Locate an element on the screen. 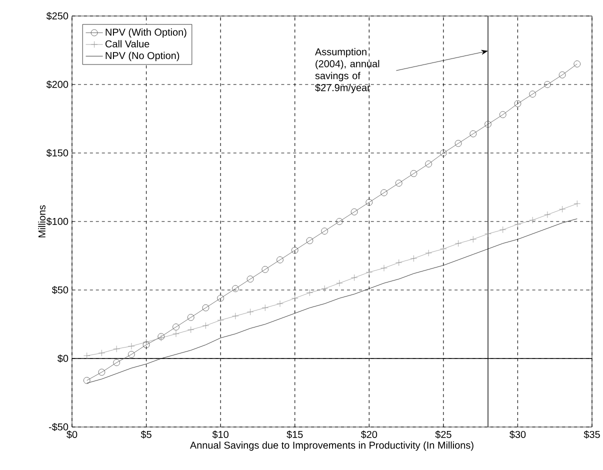 The width and height of the screenshot is (603, 470). x-tick-label: $10 is located at coordinates (220, 434).